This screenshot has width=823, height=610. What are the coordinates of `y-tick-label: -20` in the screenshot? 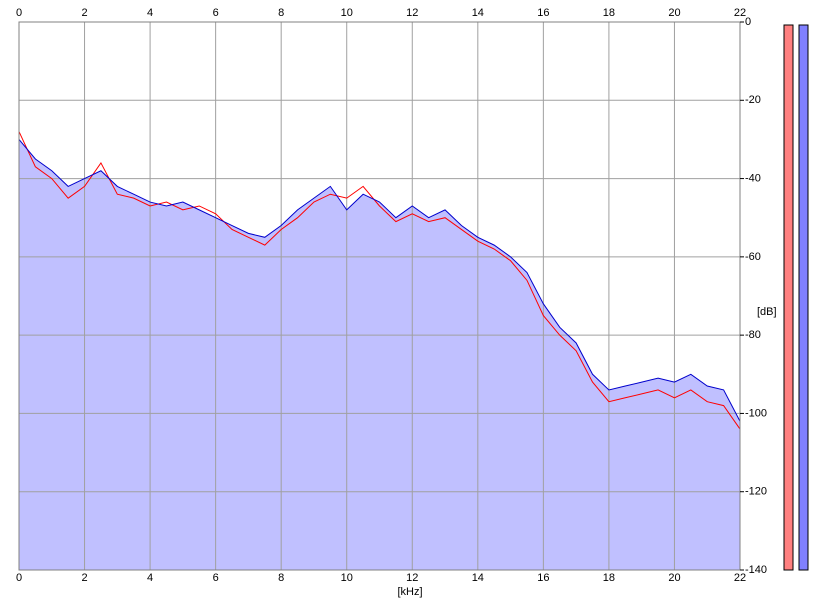 It's located at (753, 100).